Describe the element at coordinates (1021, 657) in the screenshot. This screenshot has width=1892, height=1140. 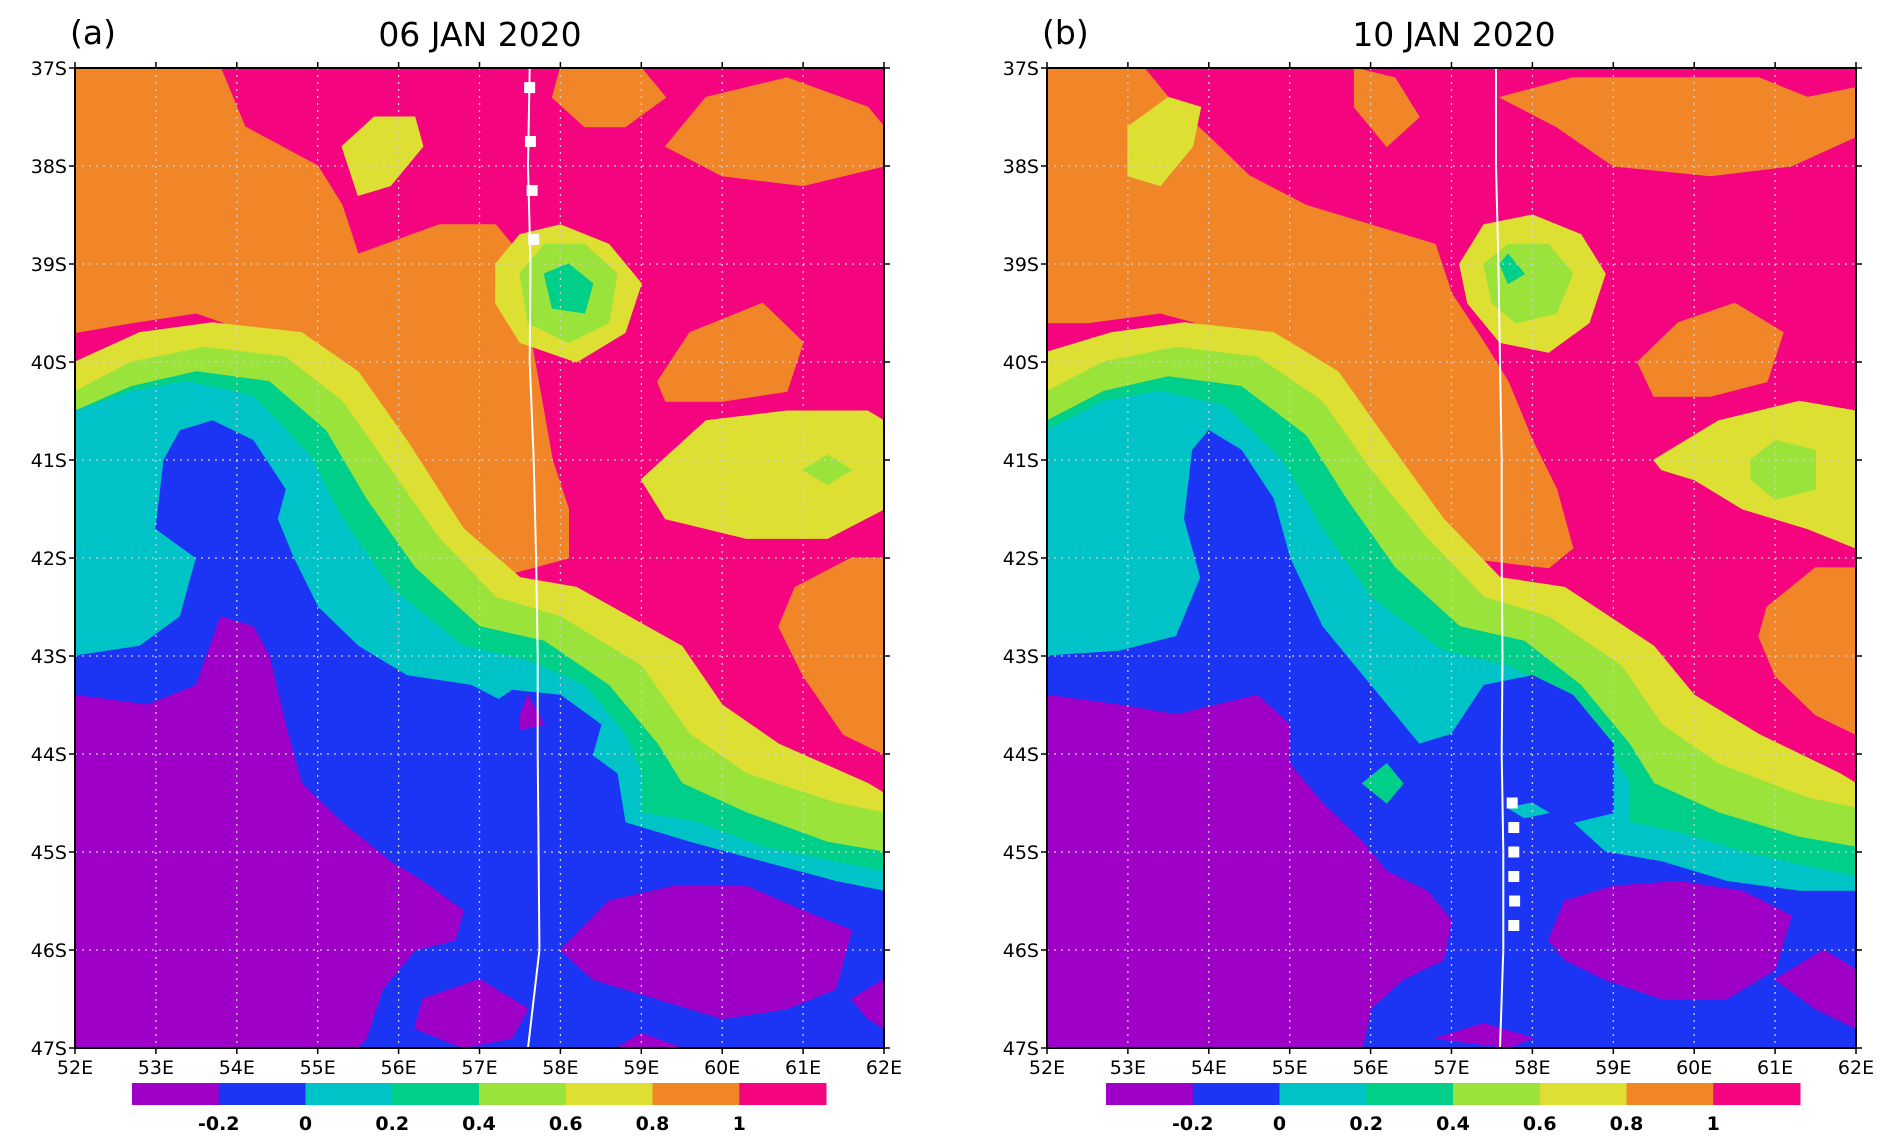
I see `y-tick-label: 43S` at that location.